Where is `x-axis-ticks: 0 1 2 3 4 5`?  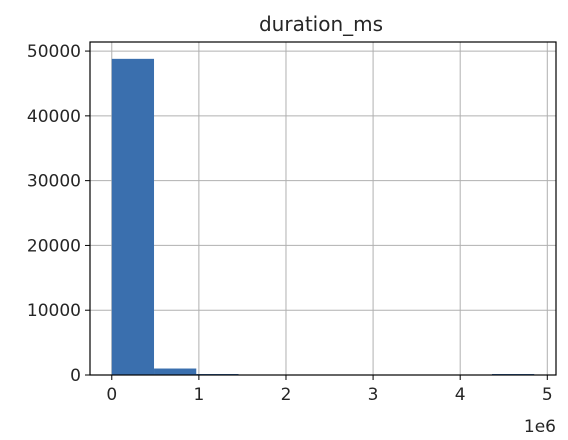
x-axis-ticks: 0 1 2 3 4 5 is located at coordinates (329, 390).